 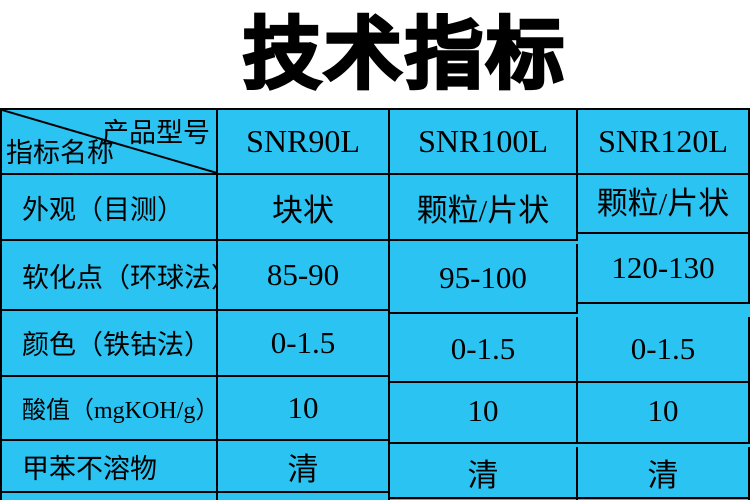 I want to click on page-title: 技术指标, so click(x=404, y=54).